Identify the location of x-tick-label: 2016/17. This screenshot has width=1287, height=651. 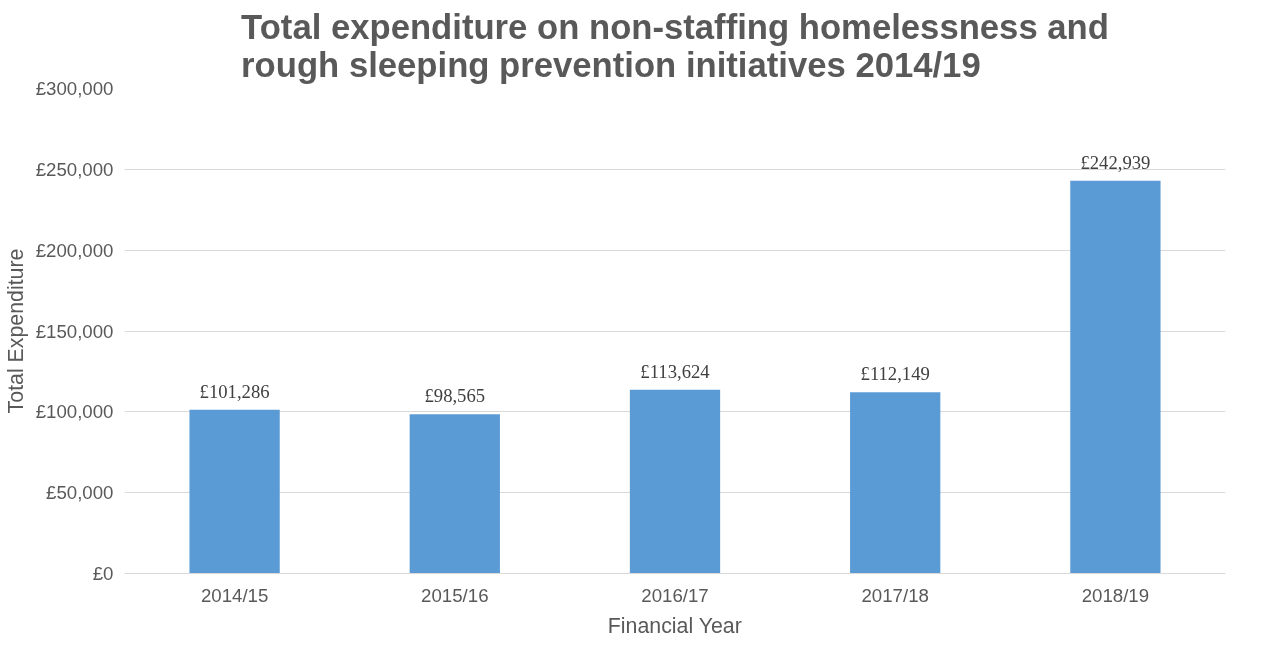
(675, 595).